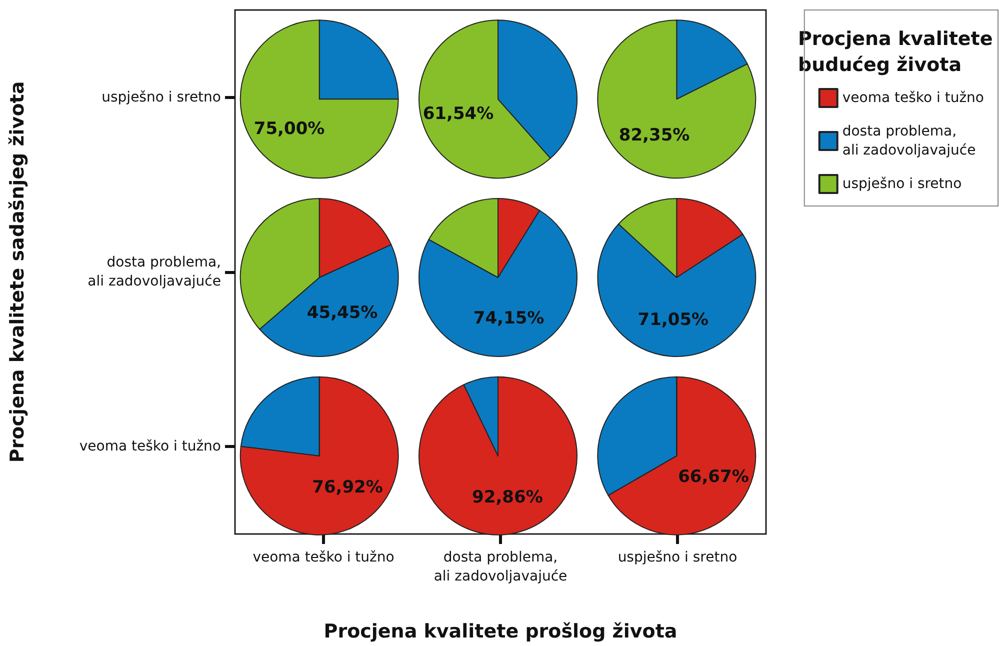  I want to click on legend-label: uspješno i sretno, so click(902, 184).